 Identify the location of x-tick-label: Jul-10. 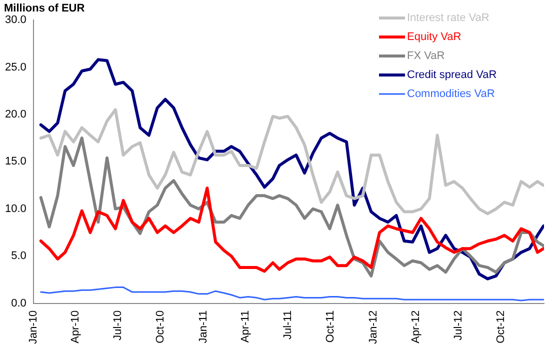
(118, 325).